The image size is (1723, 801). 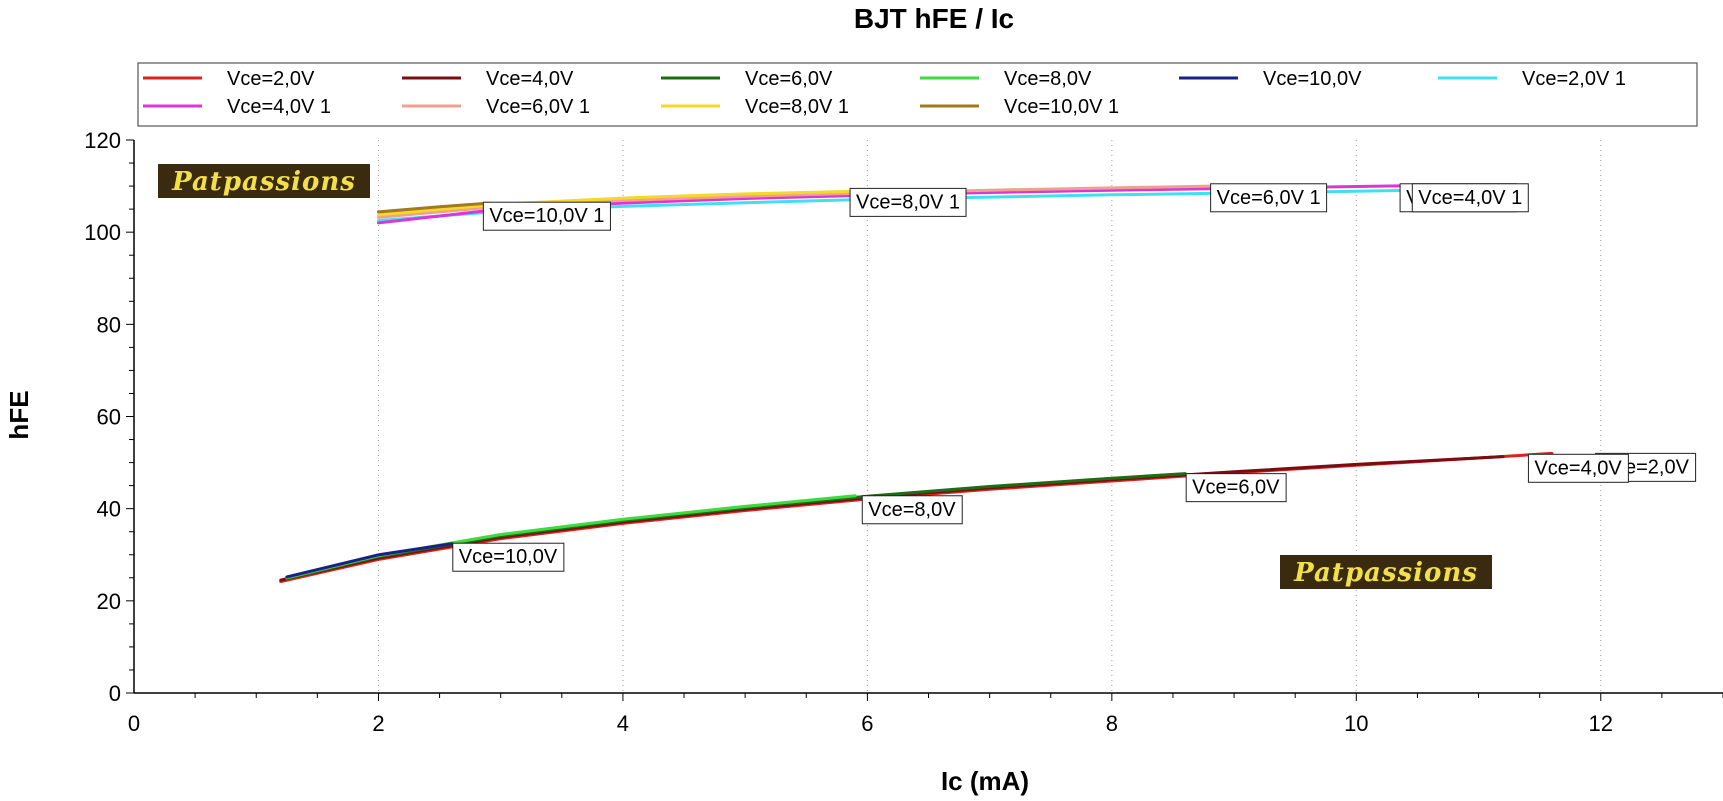 I want to click on legend-item-8: Vce=8,0V 1, so click(x=755, y=107).